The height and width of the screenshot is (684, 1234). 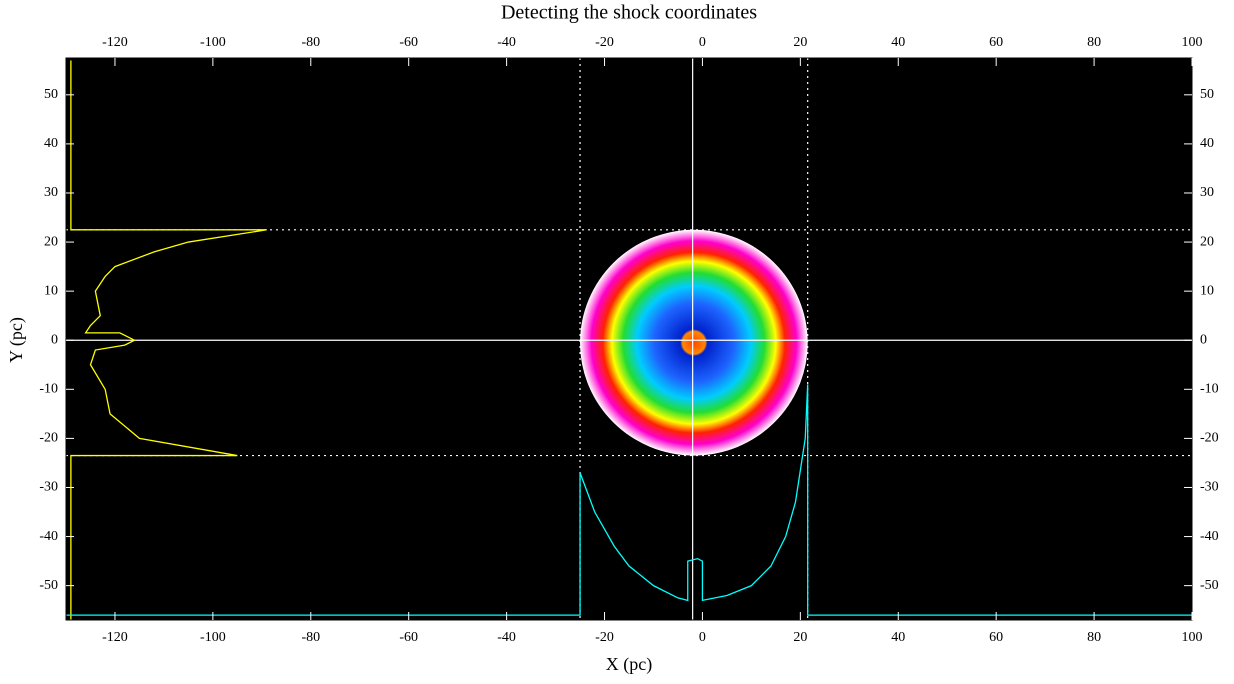 What do you see at coordinates (1209, 438) in the screenshot?
I see `y-right-tick-label: -20` at bounding box center [1209, 438].